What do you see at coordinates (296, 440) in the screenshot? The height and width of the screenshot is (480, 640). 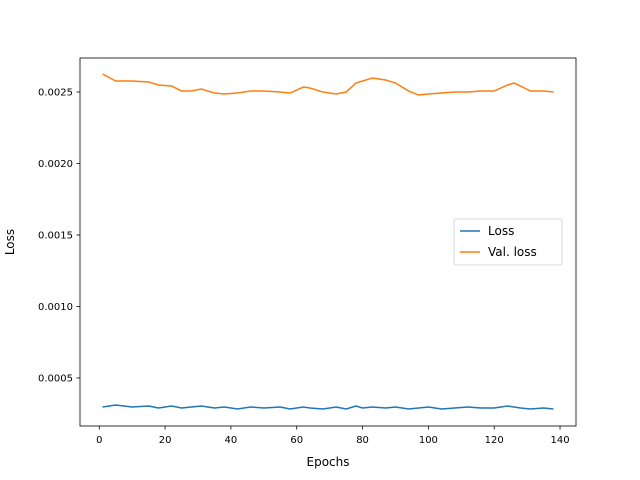 I see `x-tick-label: 60` at bounding box center [296, 440].